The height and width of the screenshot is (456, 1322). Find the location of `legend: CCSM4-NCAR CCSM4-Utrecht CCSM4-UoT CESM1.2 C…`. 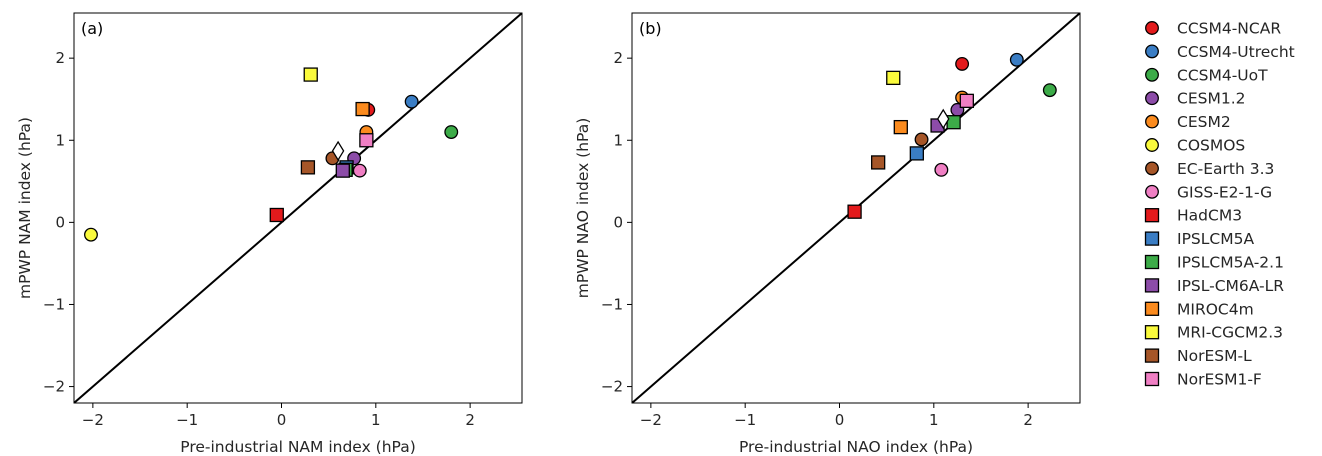

legend: CCSM4-NCAR CCSM4-Utrecht CCSM4-UoT CESM1.2 C… is located at coordinates (1219, 204).